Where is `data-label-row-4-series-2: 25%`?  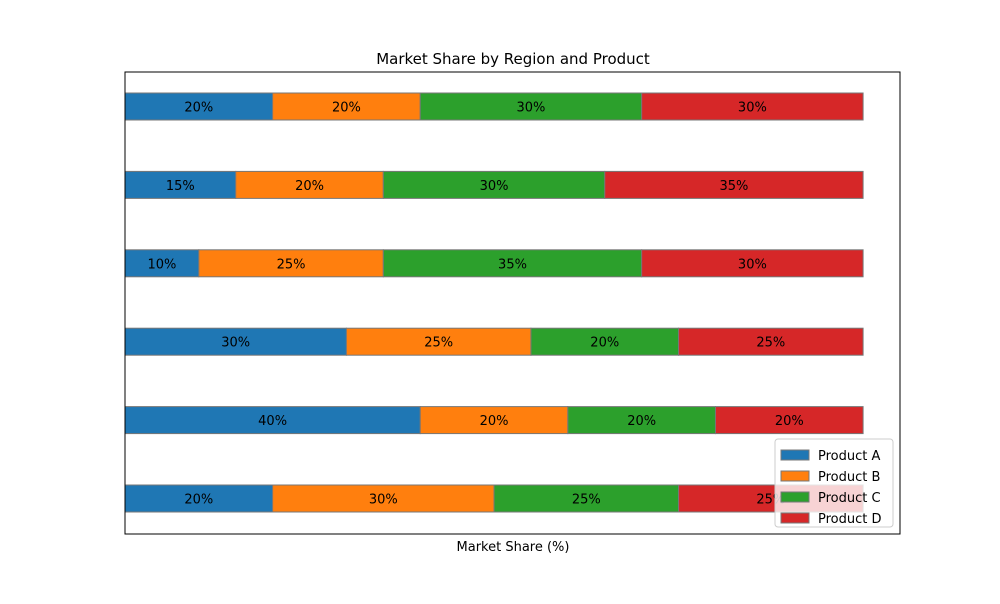
data-label-row-4-series-2: 25% is located at coordinates (438, 343).